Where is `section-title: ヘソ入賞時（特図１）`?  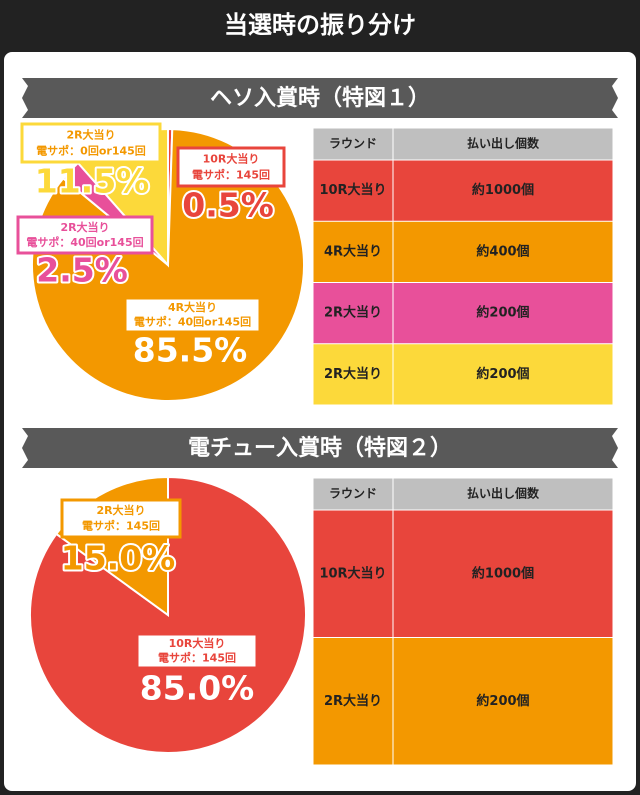
section-title: ヘソ入賞時（特図１） is located at coordinates (320, 98).